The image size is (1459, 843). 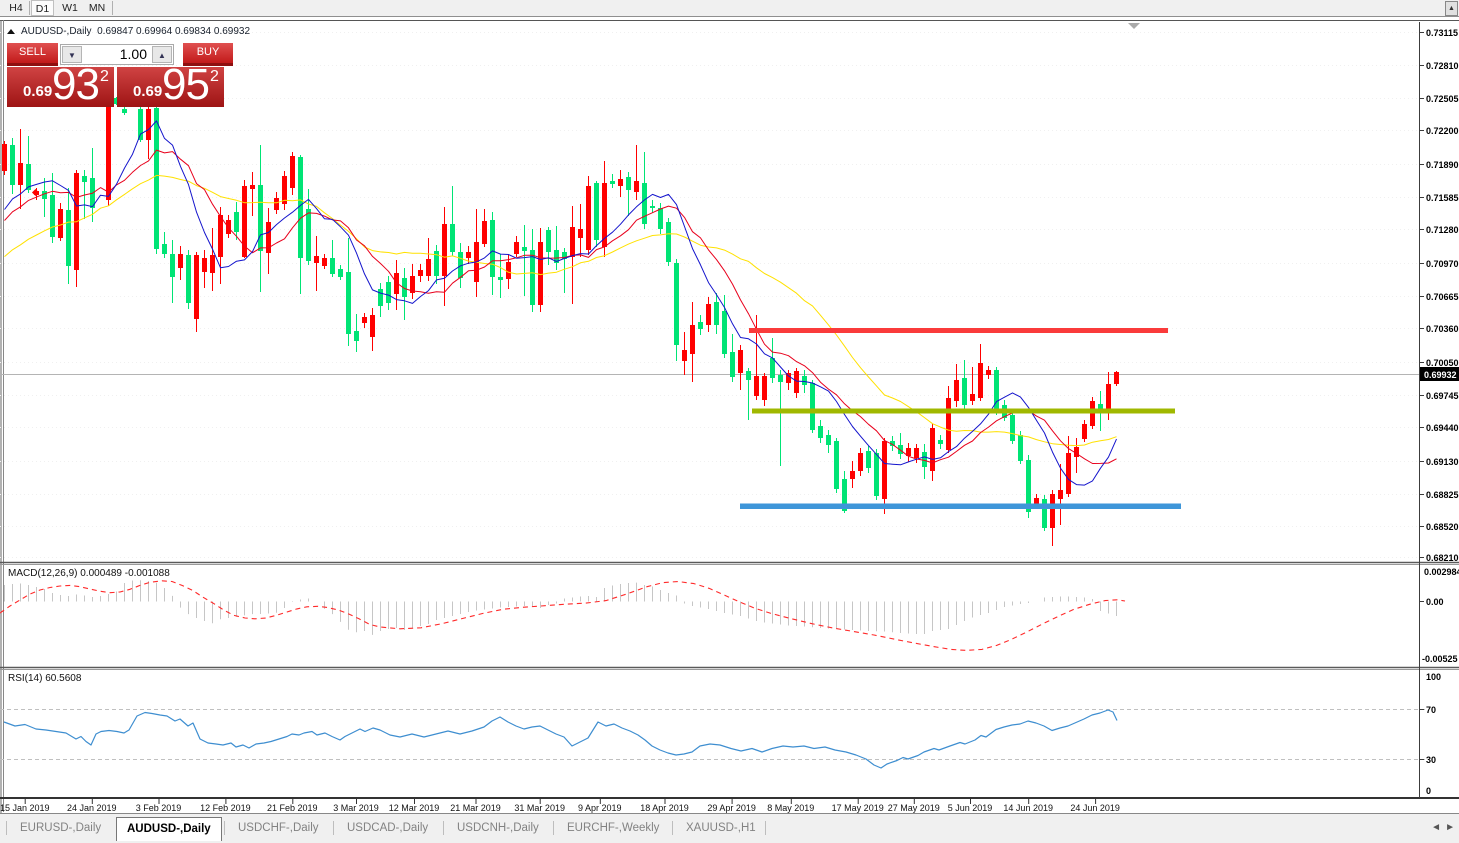 I want to click on svg-text: 12 Mar 2019, so click(x=414, y=808).